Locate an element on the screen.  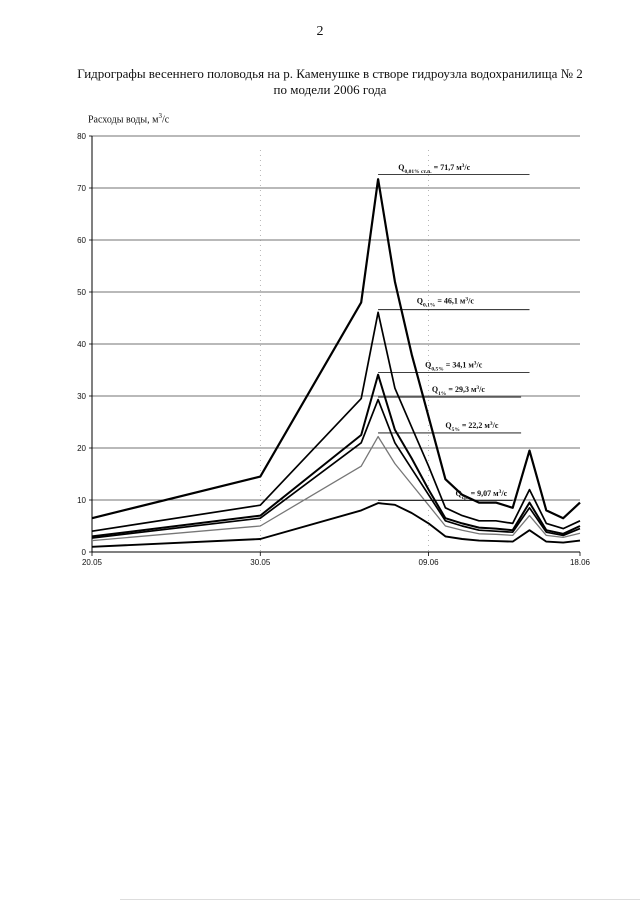
x-tick-label: 30.05 is located at coordinates (260, 562).